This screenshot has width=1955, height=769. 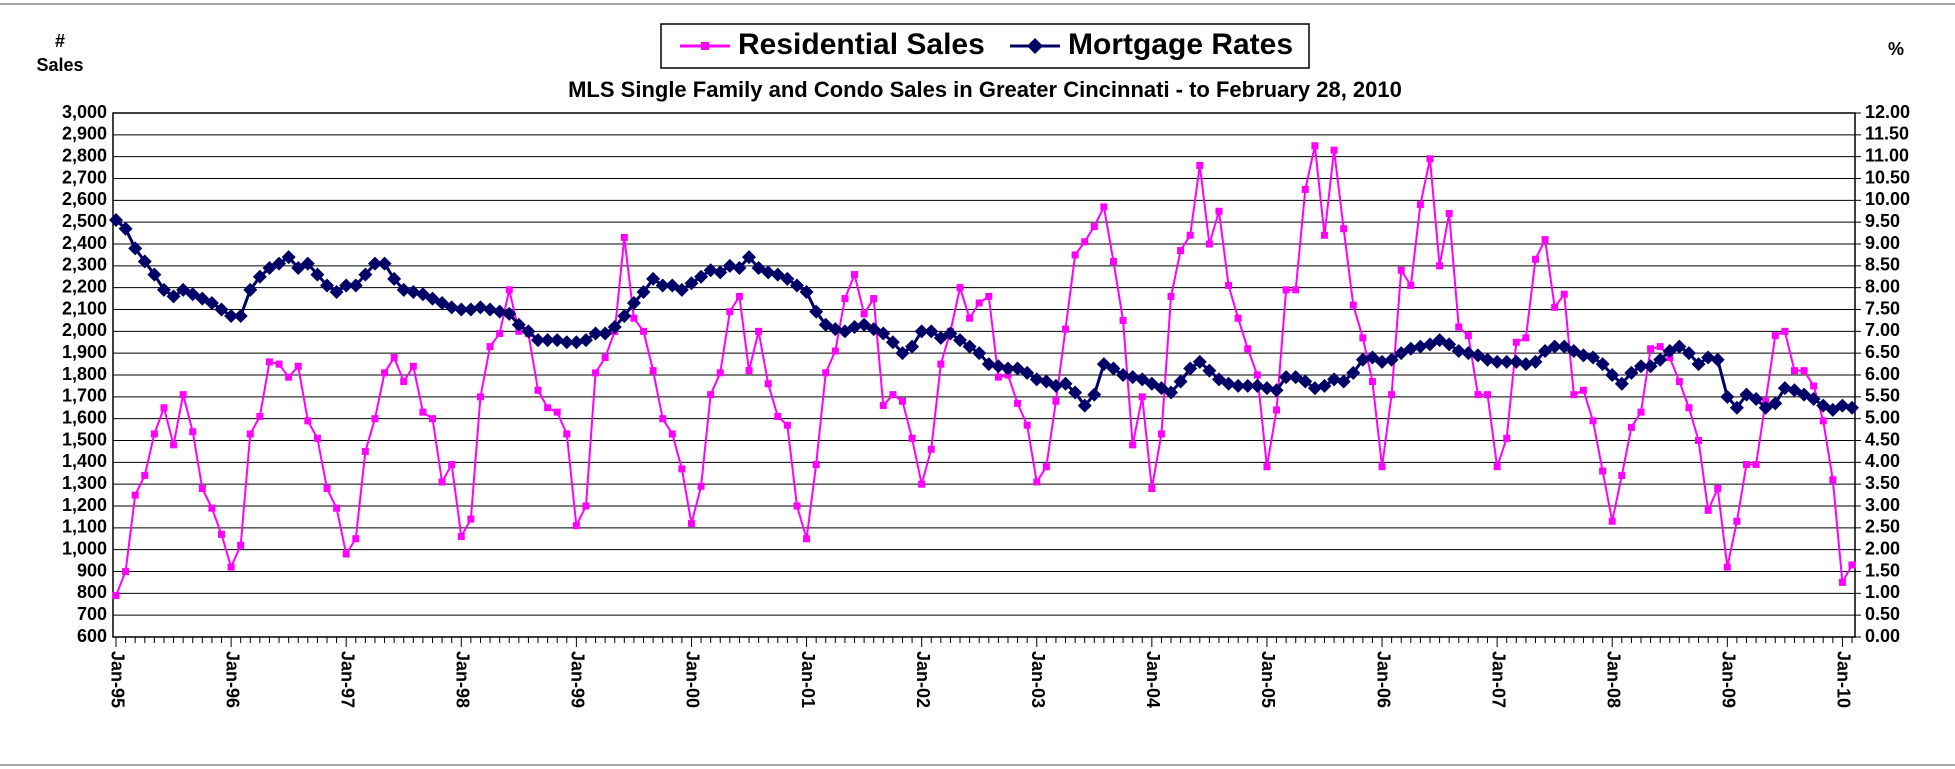 I want to click on y2-tick-label: 6.00, so click(x=1882, y=374).